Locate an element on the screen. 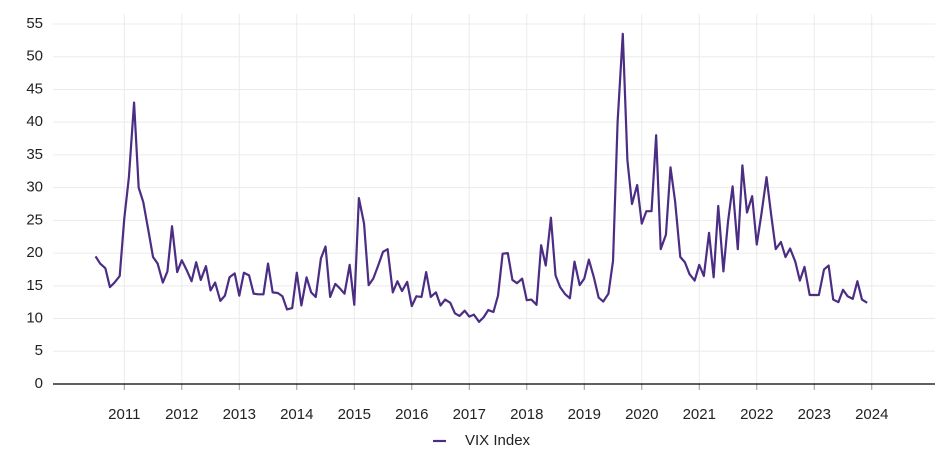 The height and width of the screenshot is (454, 942). y-tick-label: 25 is located at coordinates (34, 219).